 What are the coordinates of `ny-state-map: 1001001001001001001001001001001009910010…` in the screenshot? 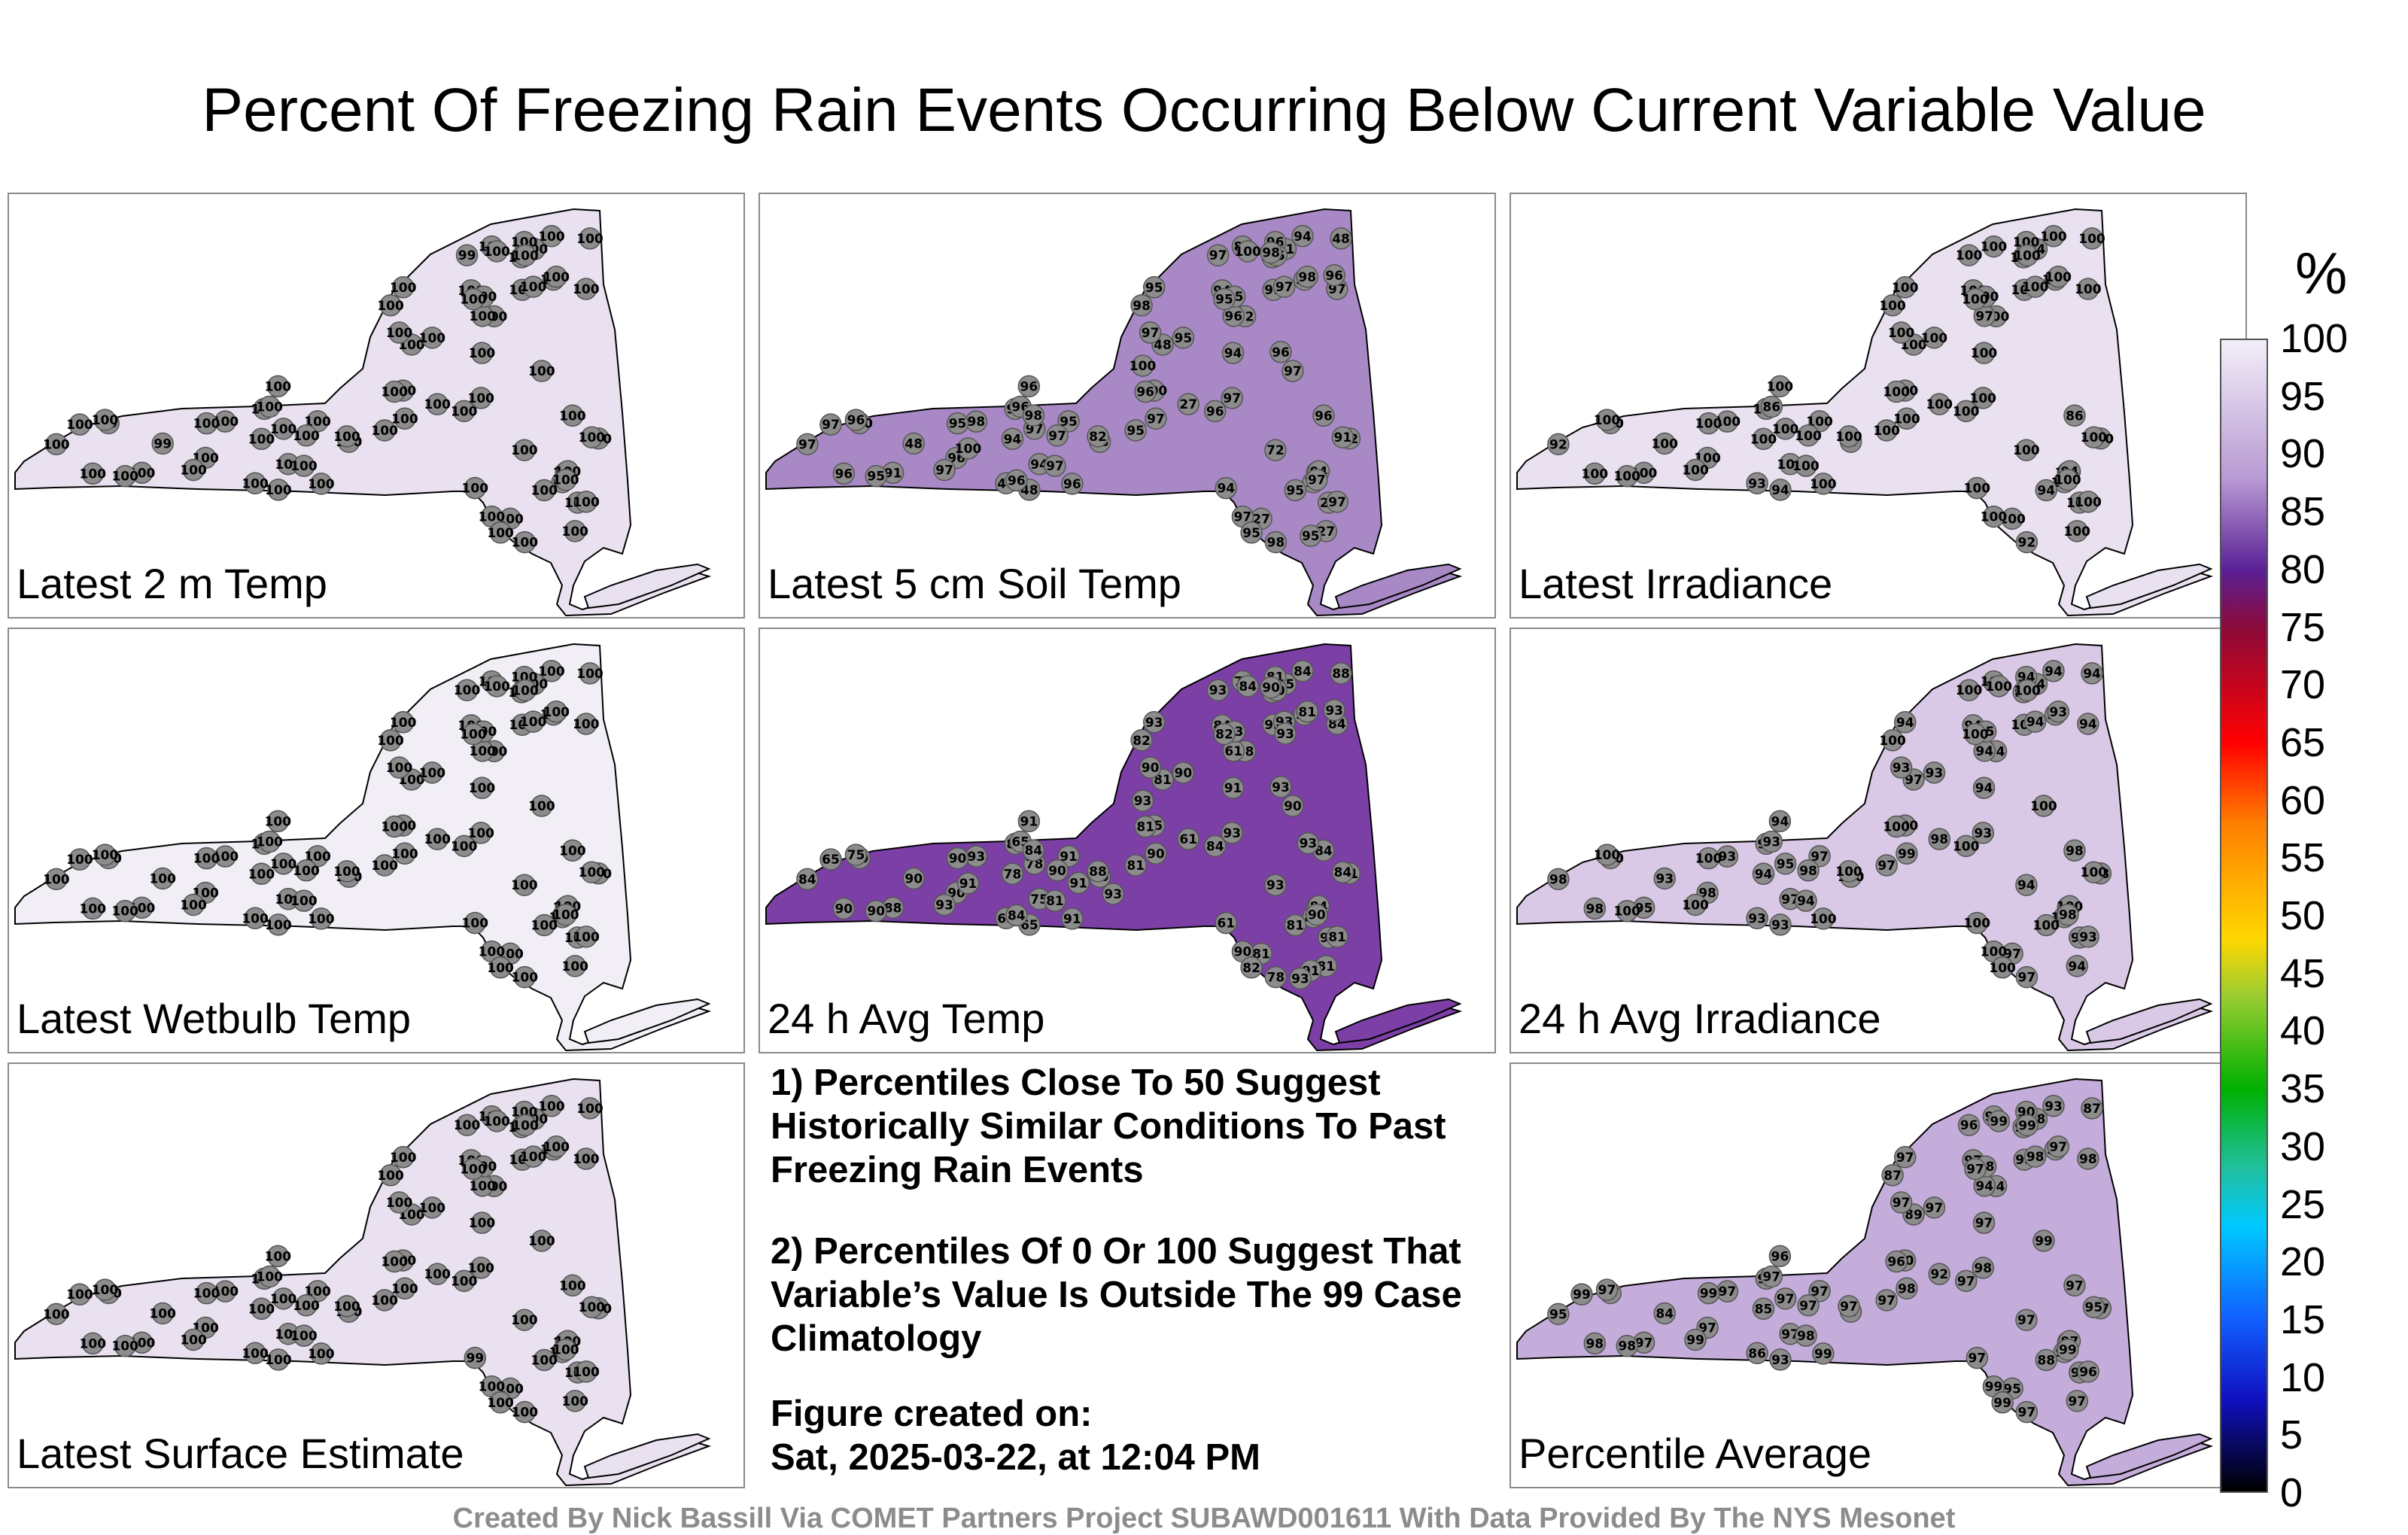 It's located at (363, 1282).